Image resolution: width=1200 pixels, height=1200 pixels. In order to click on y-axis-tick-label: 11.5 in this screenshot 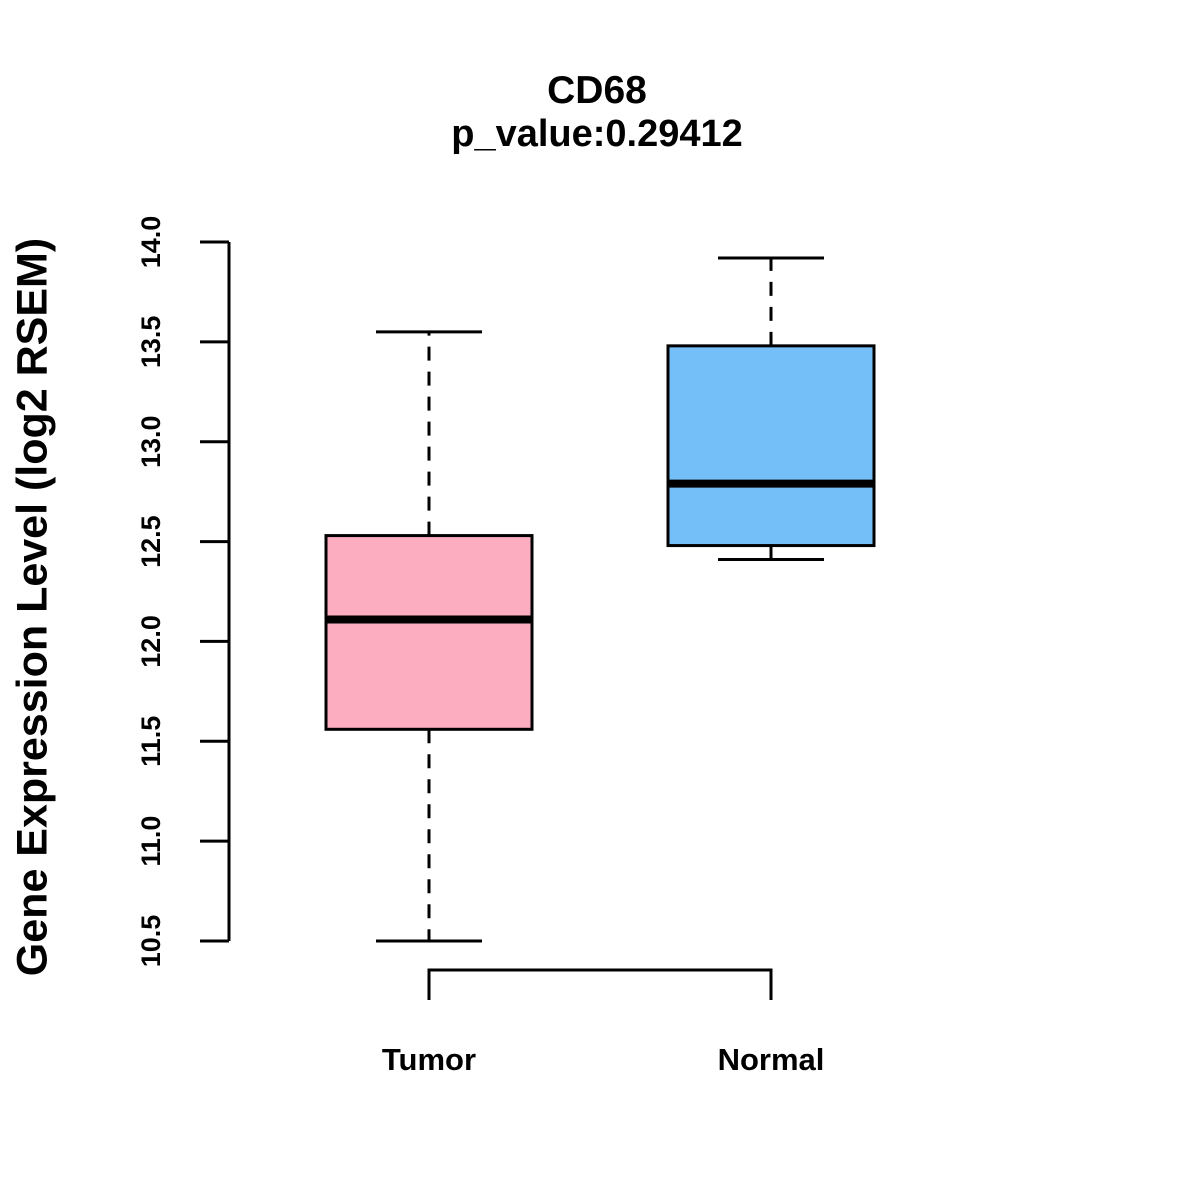, I will do `click(151, 741)`.